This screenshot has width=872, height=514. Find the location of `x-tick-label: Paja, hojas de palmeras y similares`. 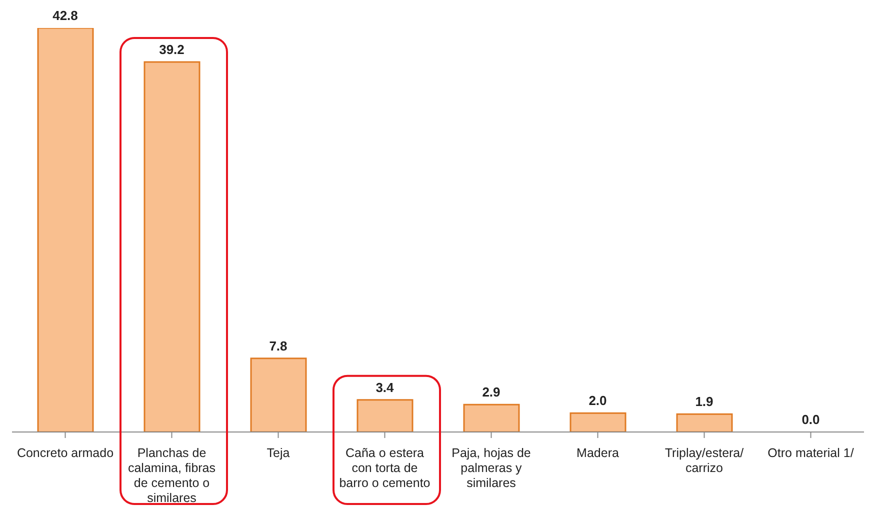

x-tick-label: Paja, hojas de palmeras y similares is located at coordinates (491, 468).